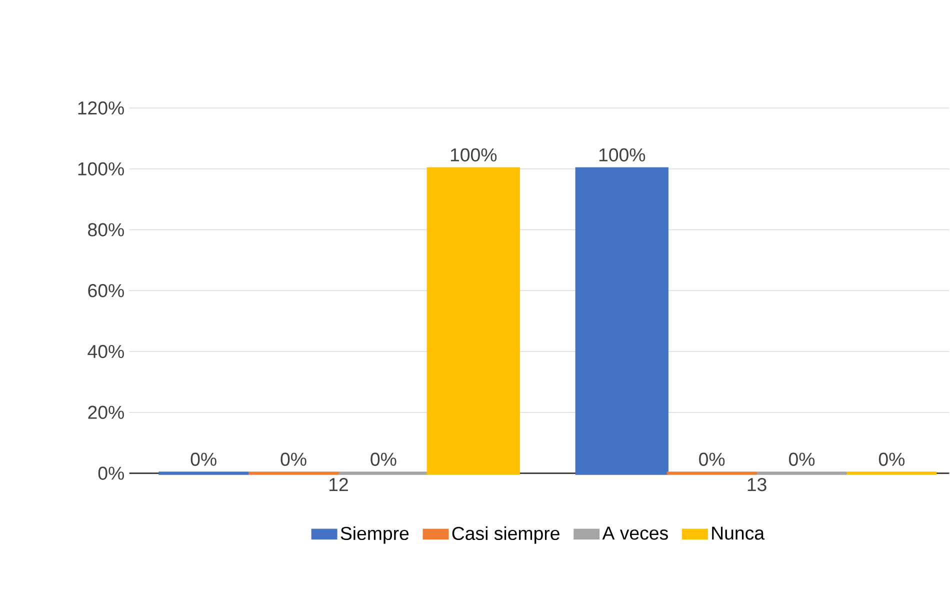  I want to click on legend-label: Nunca, so click(738, 533).